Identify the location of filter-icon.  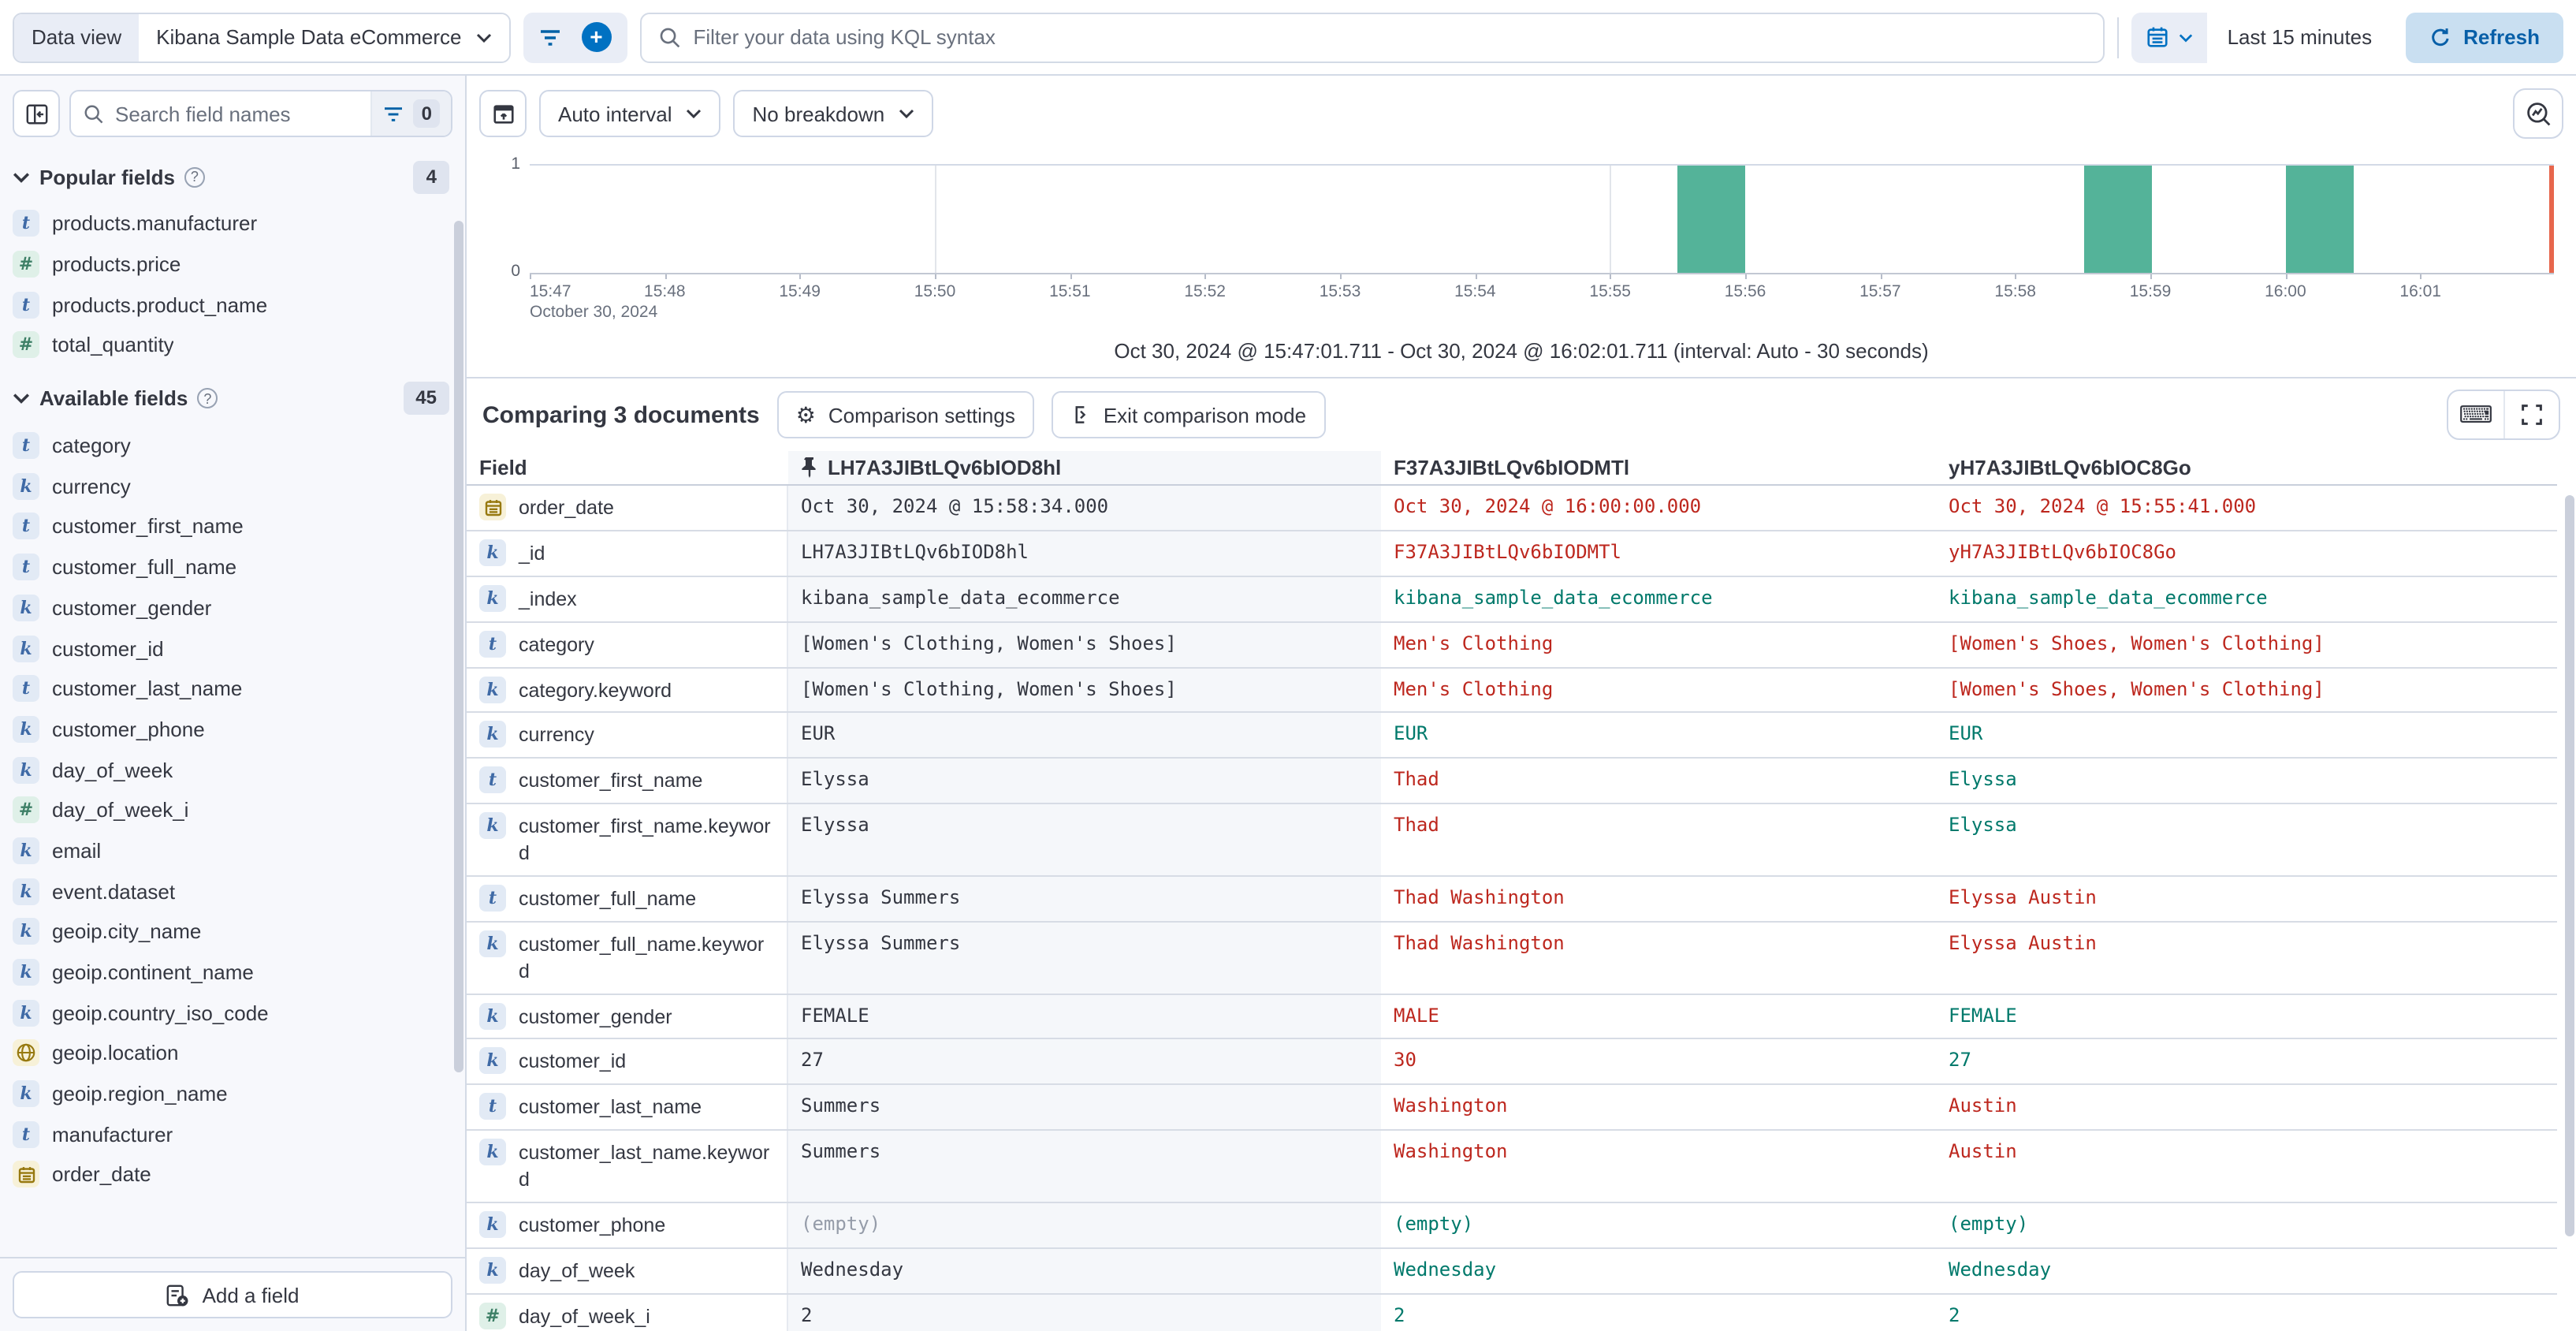
(549, 37).